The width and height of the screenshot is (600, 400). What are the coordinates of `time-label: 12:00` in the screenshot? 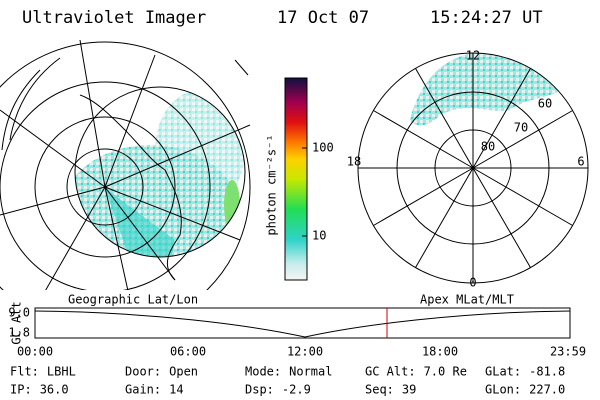 It's located at (305, 352).